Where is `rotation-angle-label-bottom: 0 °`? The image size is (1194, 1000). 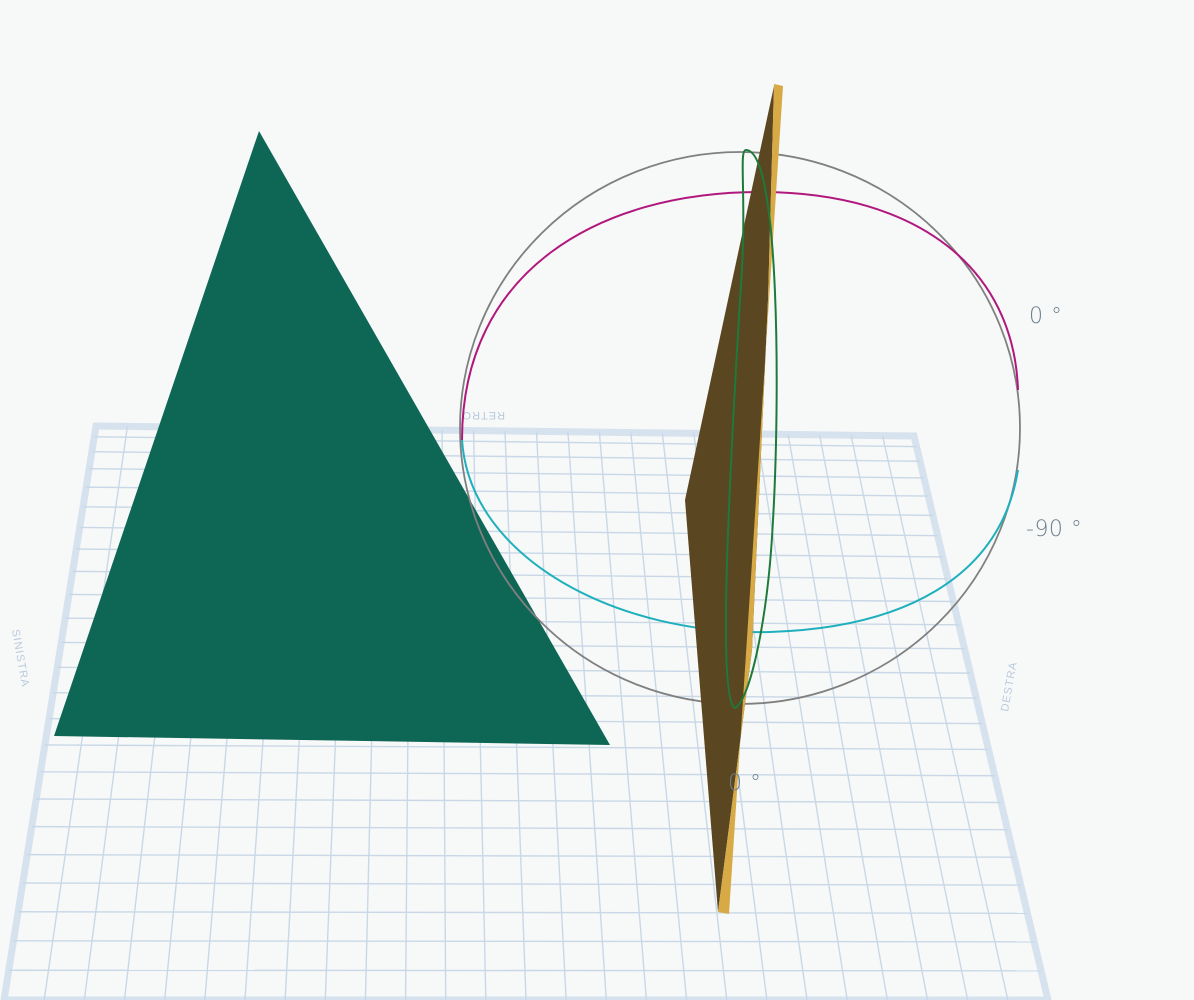
rotation-angle-label-bottom: 0 ° is located at coordinates (745, 783).